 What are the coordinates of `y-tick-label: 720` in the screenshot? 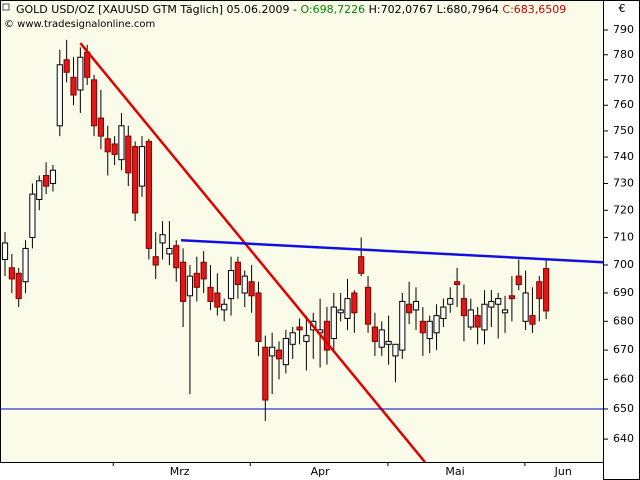 It's located at (623, 209).